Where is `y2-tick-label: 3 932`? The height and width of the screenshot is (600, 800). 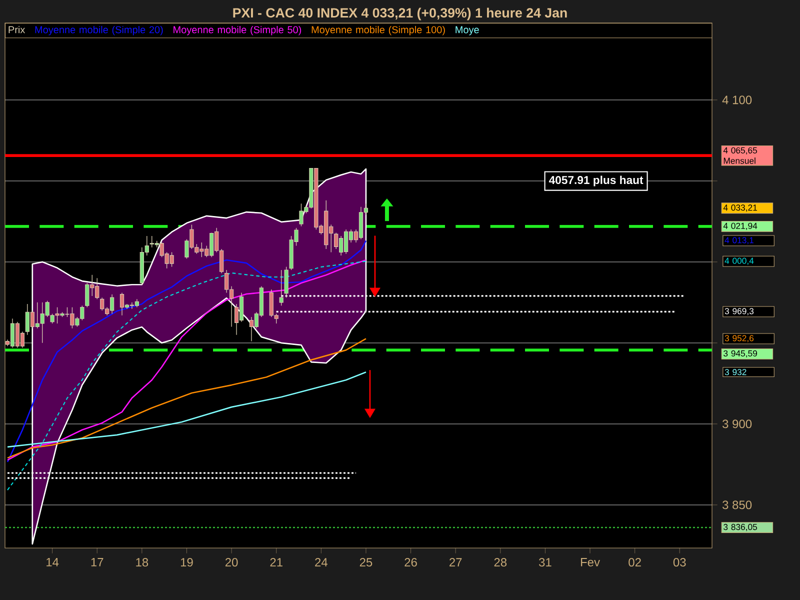
y2-tick-label: 3 932 is located at coordinates (735, 372).